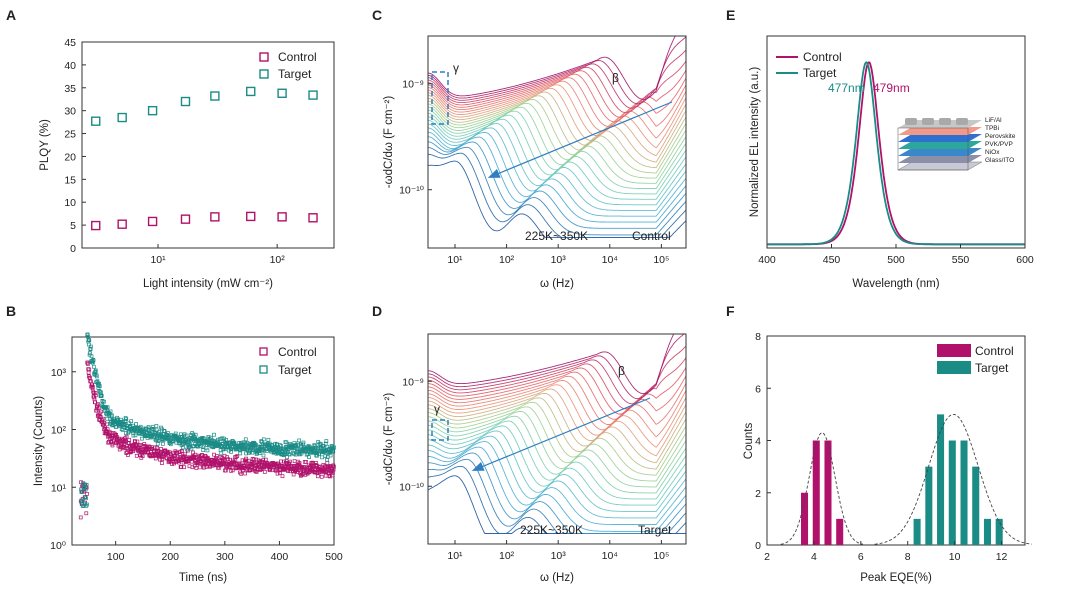  I want to click on x-tick-label-b: 400, so click(280, 557).